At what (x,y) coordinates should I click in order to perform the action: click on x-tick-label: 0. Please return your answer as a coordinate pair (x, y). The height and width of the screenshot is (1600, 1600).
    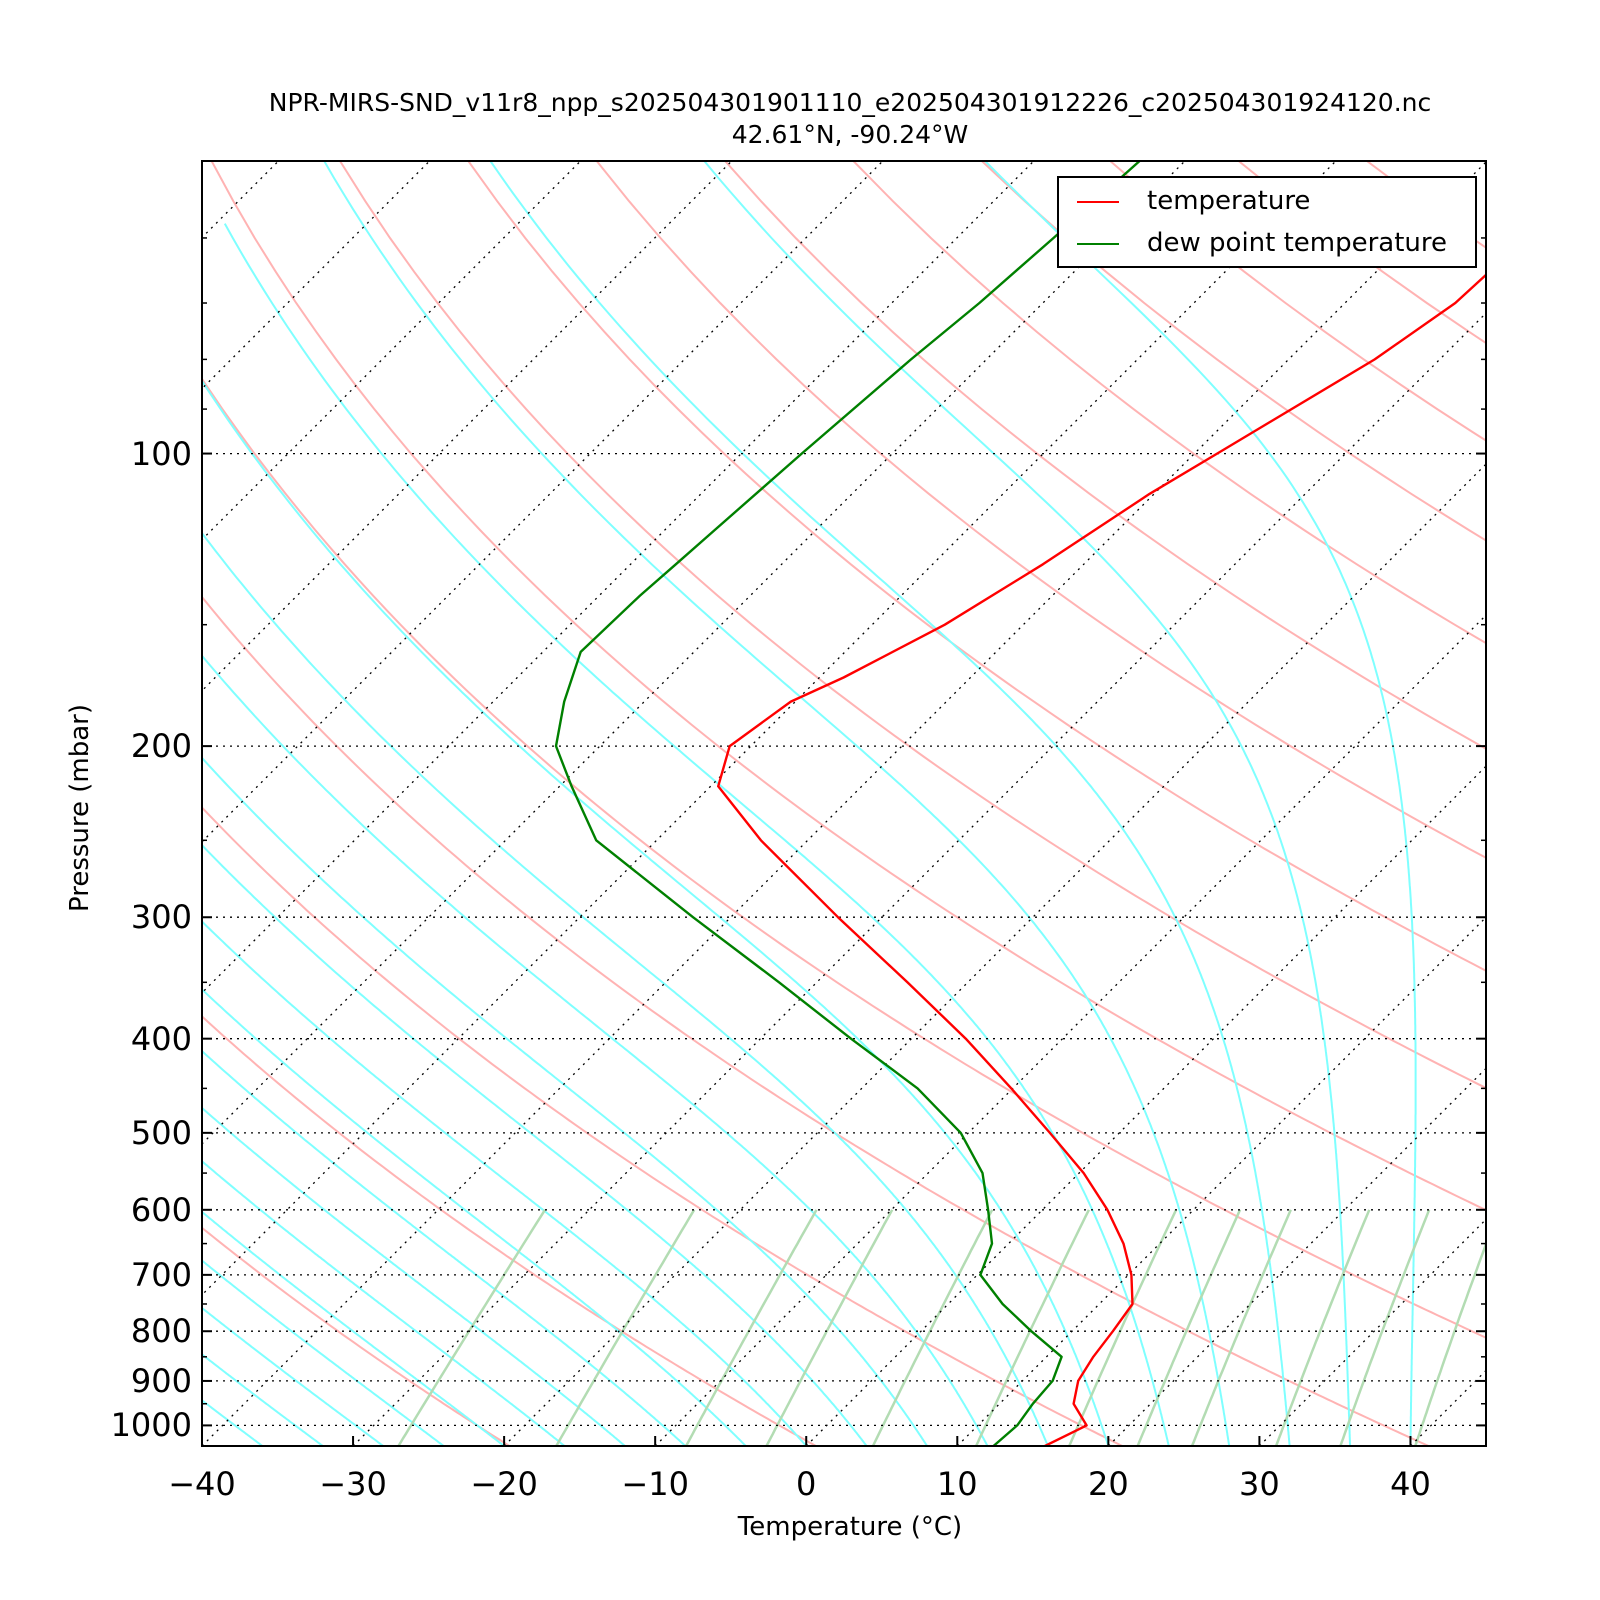
    Looking at the image, I should click on (806, 1484).